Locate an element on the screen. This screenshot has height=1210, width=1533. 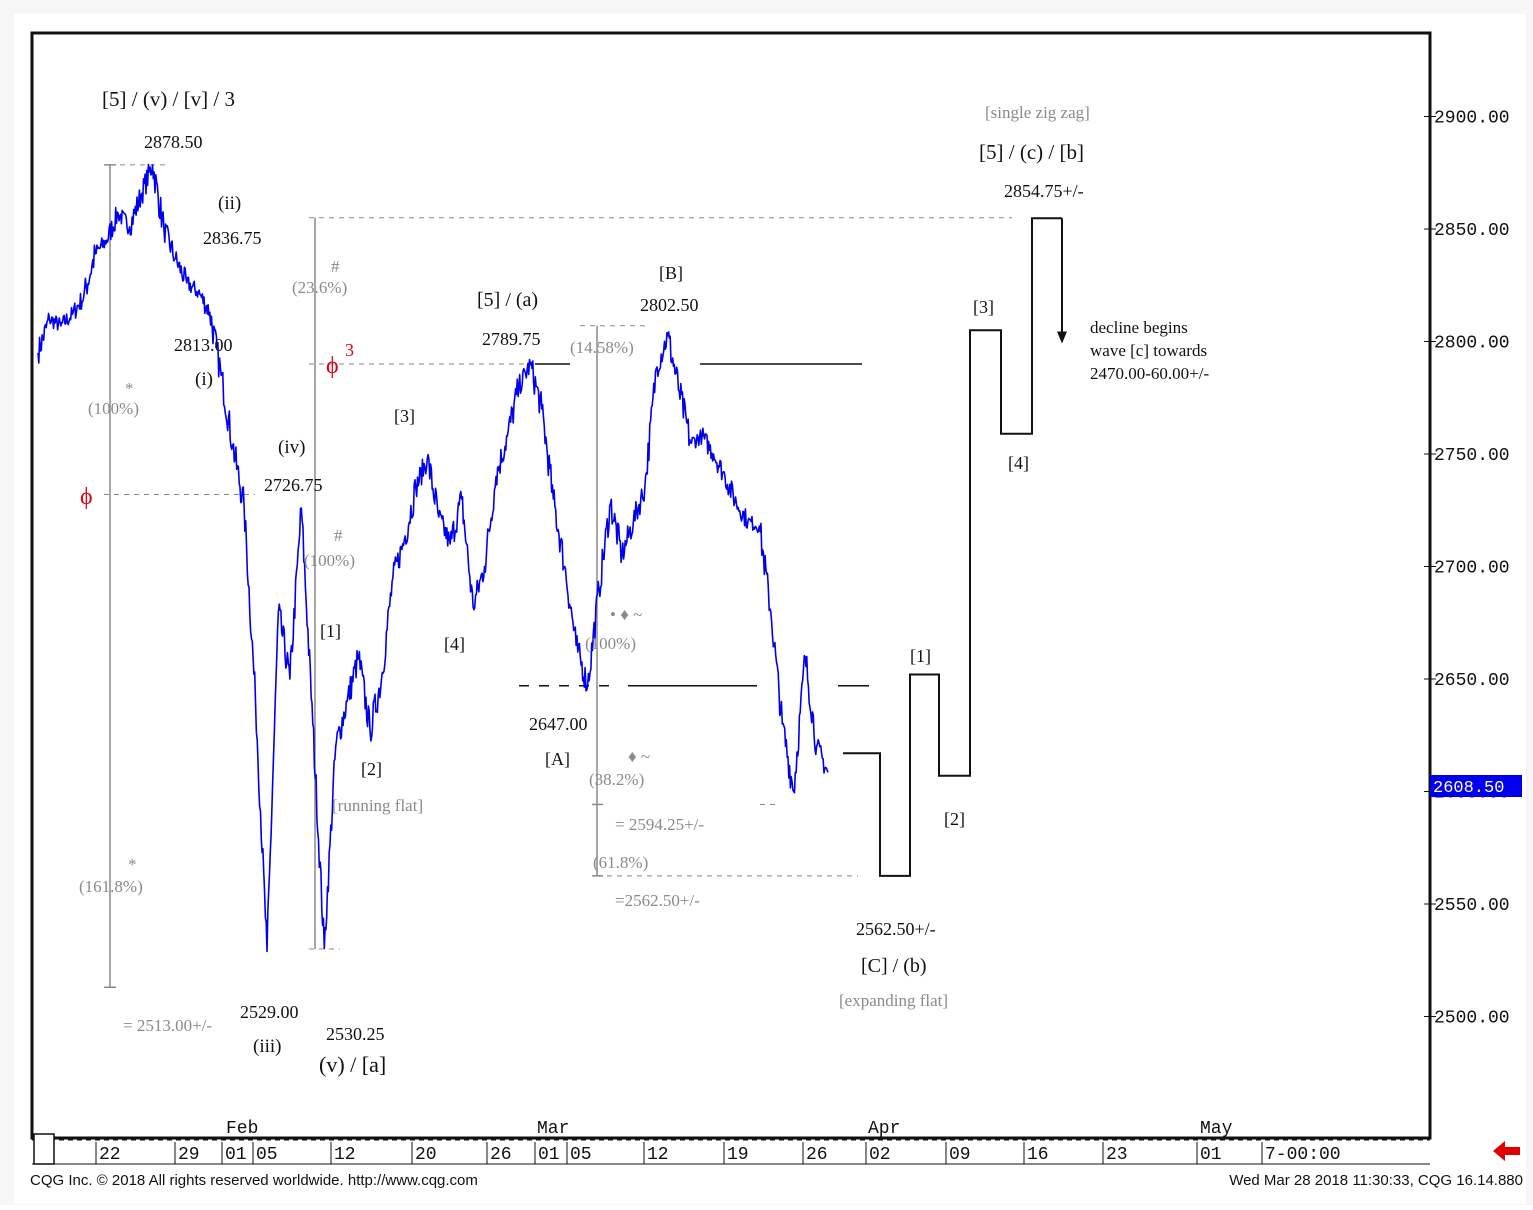
label-p1: [1] is located at coordinates (920, 656).